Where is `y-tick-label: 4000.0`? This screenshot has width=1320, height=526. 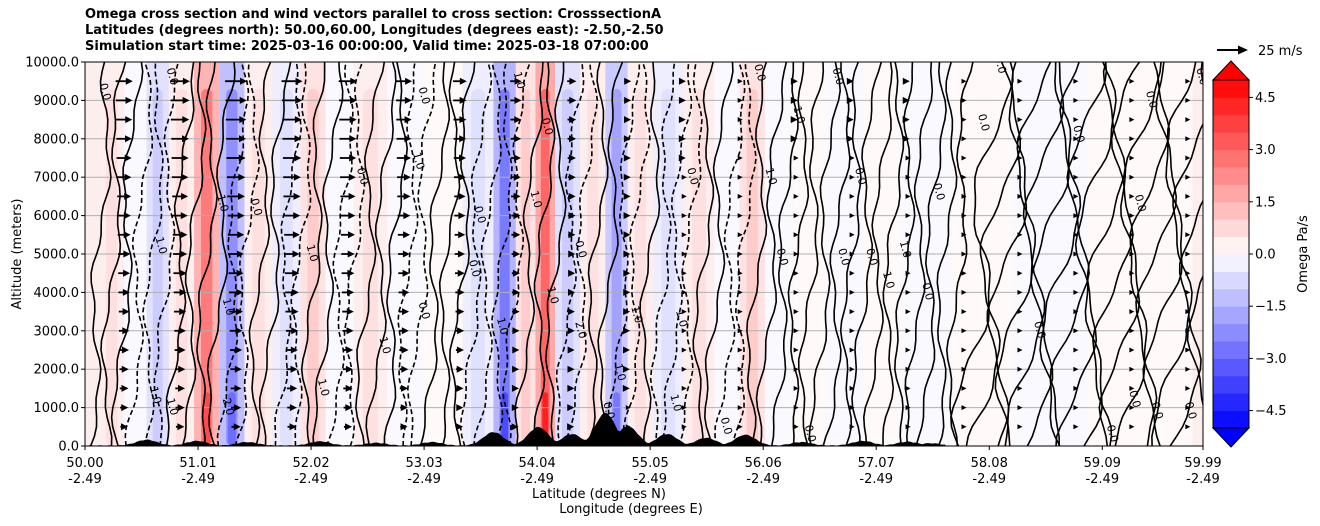
y-tick-label: 4000.0 is located at coordinates (57, 293).